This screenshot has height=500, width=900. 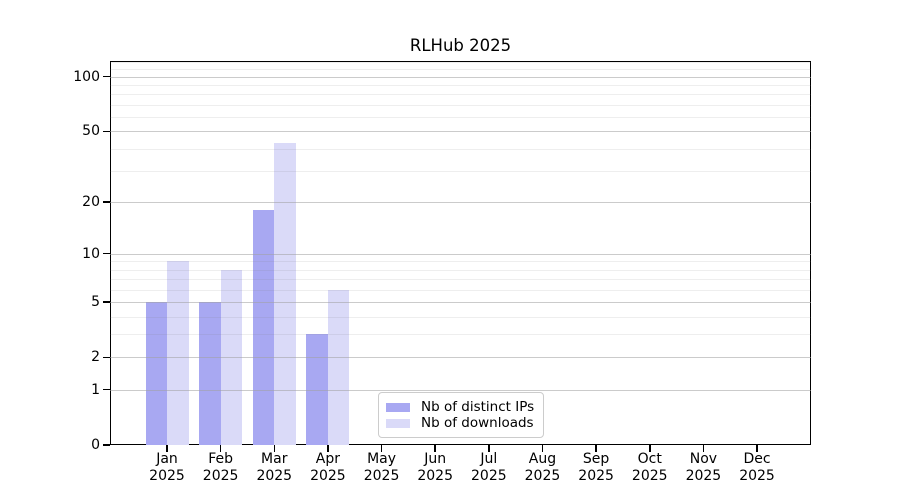 I want to click on legend: Nb of distinct IPs Nb of downloads, so click(x=461, y=415).